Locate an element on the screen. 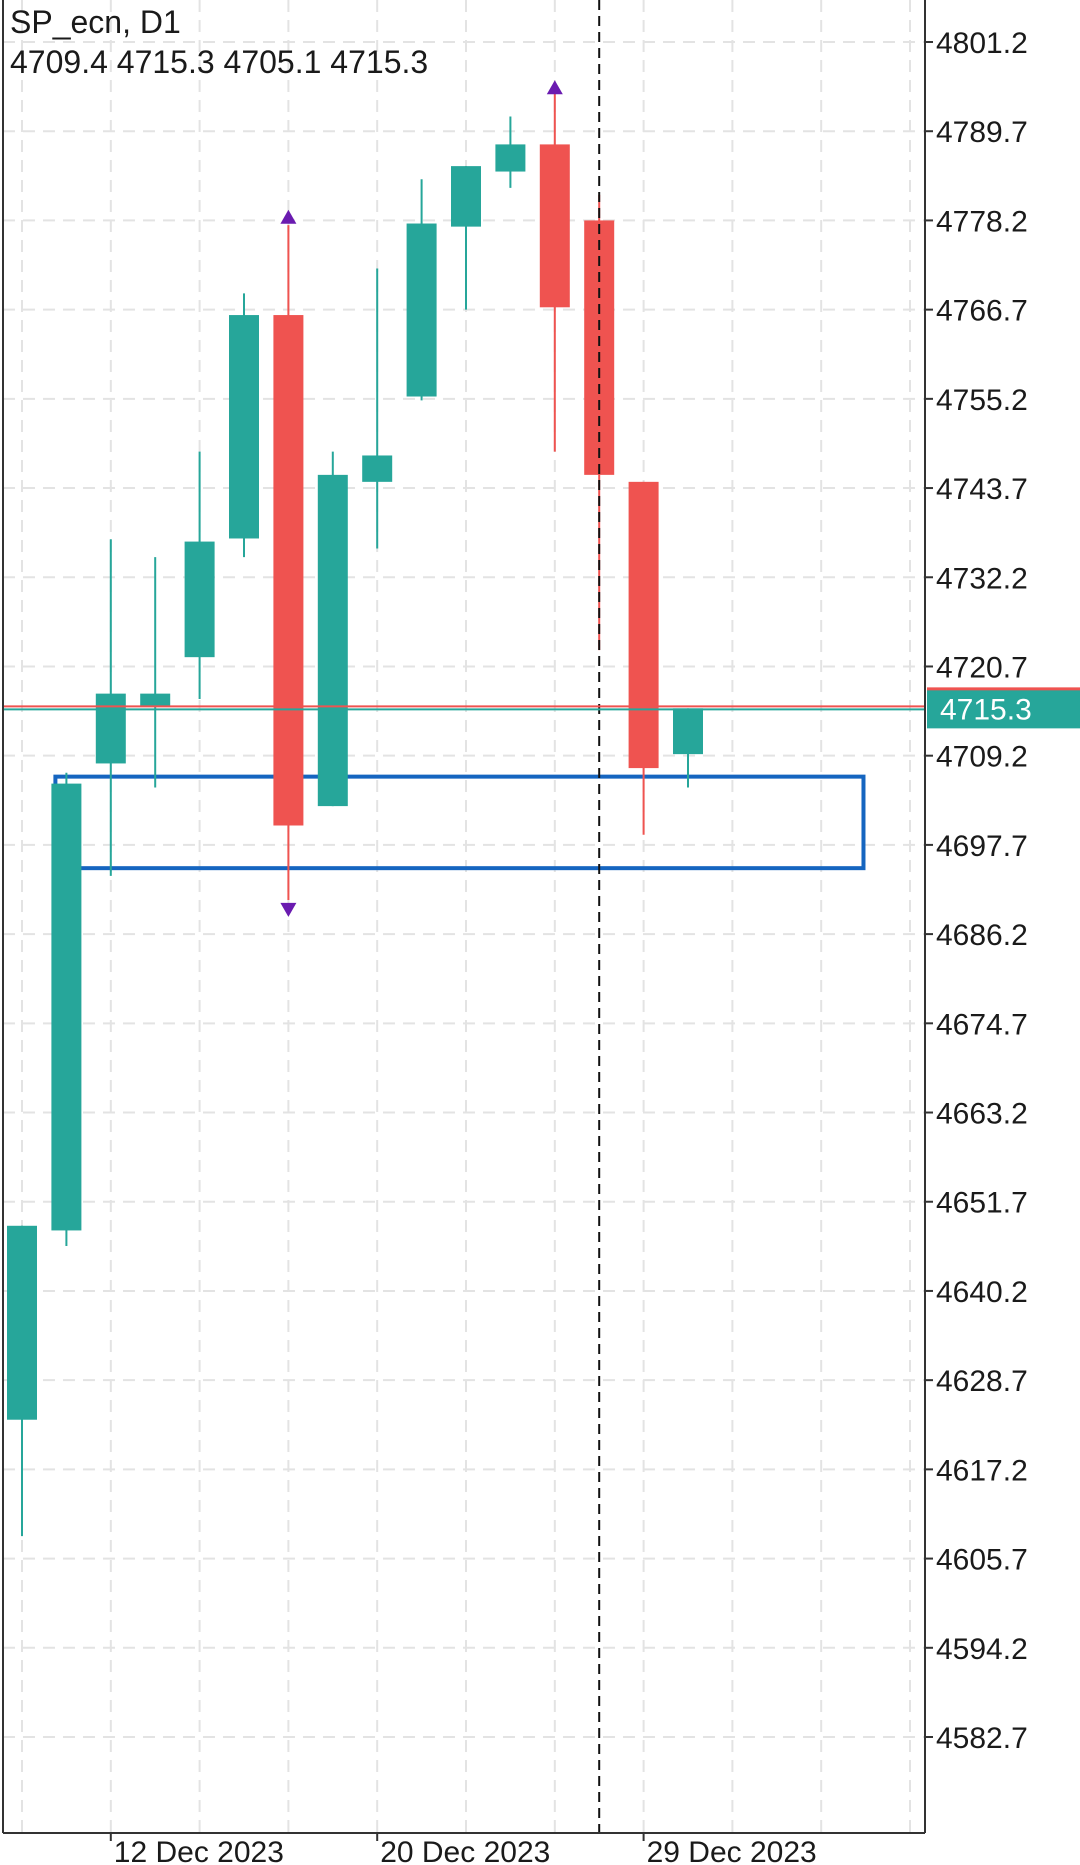 This screenshot has height=1865, width=1080. y-tick-label: 4628.7 is located at coordinates (982, 1381).